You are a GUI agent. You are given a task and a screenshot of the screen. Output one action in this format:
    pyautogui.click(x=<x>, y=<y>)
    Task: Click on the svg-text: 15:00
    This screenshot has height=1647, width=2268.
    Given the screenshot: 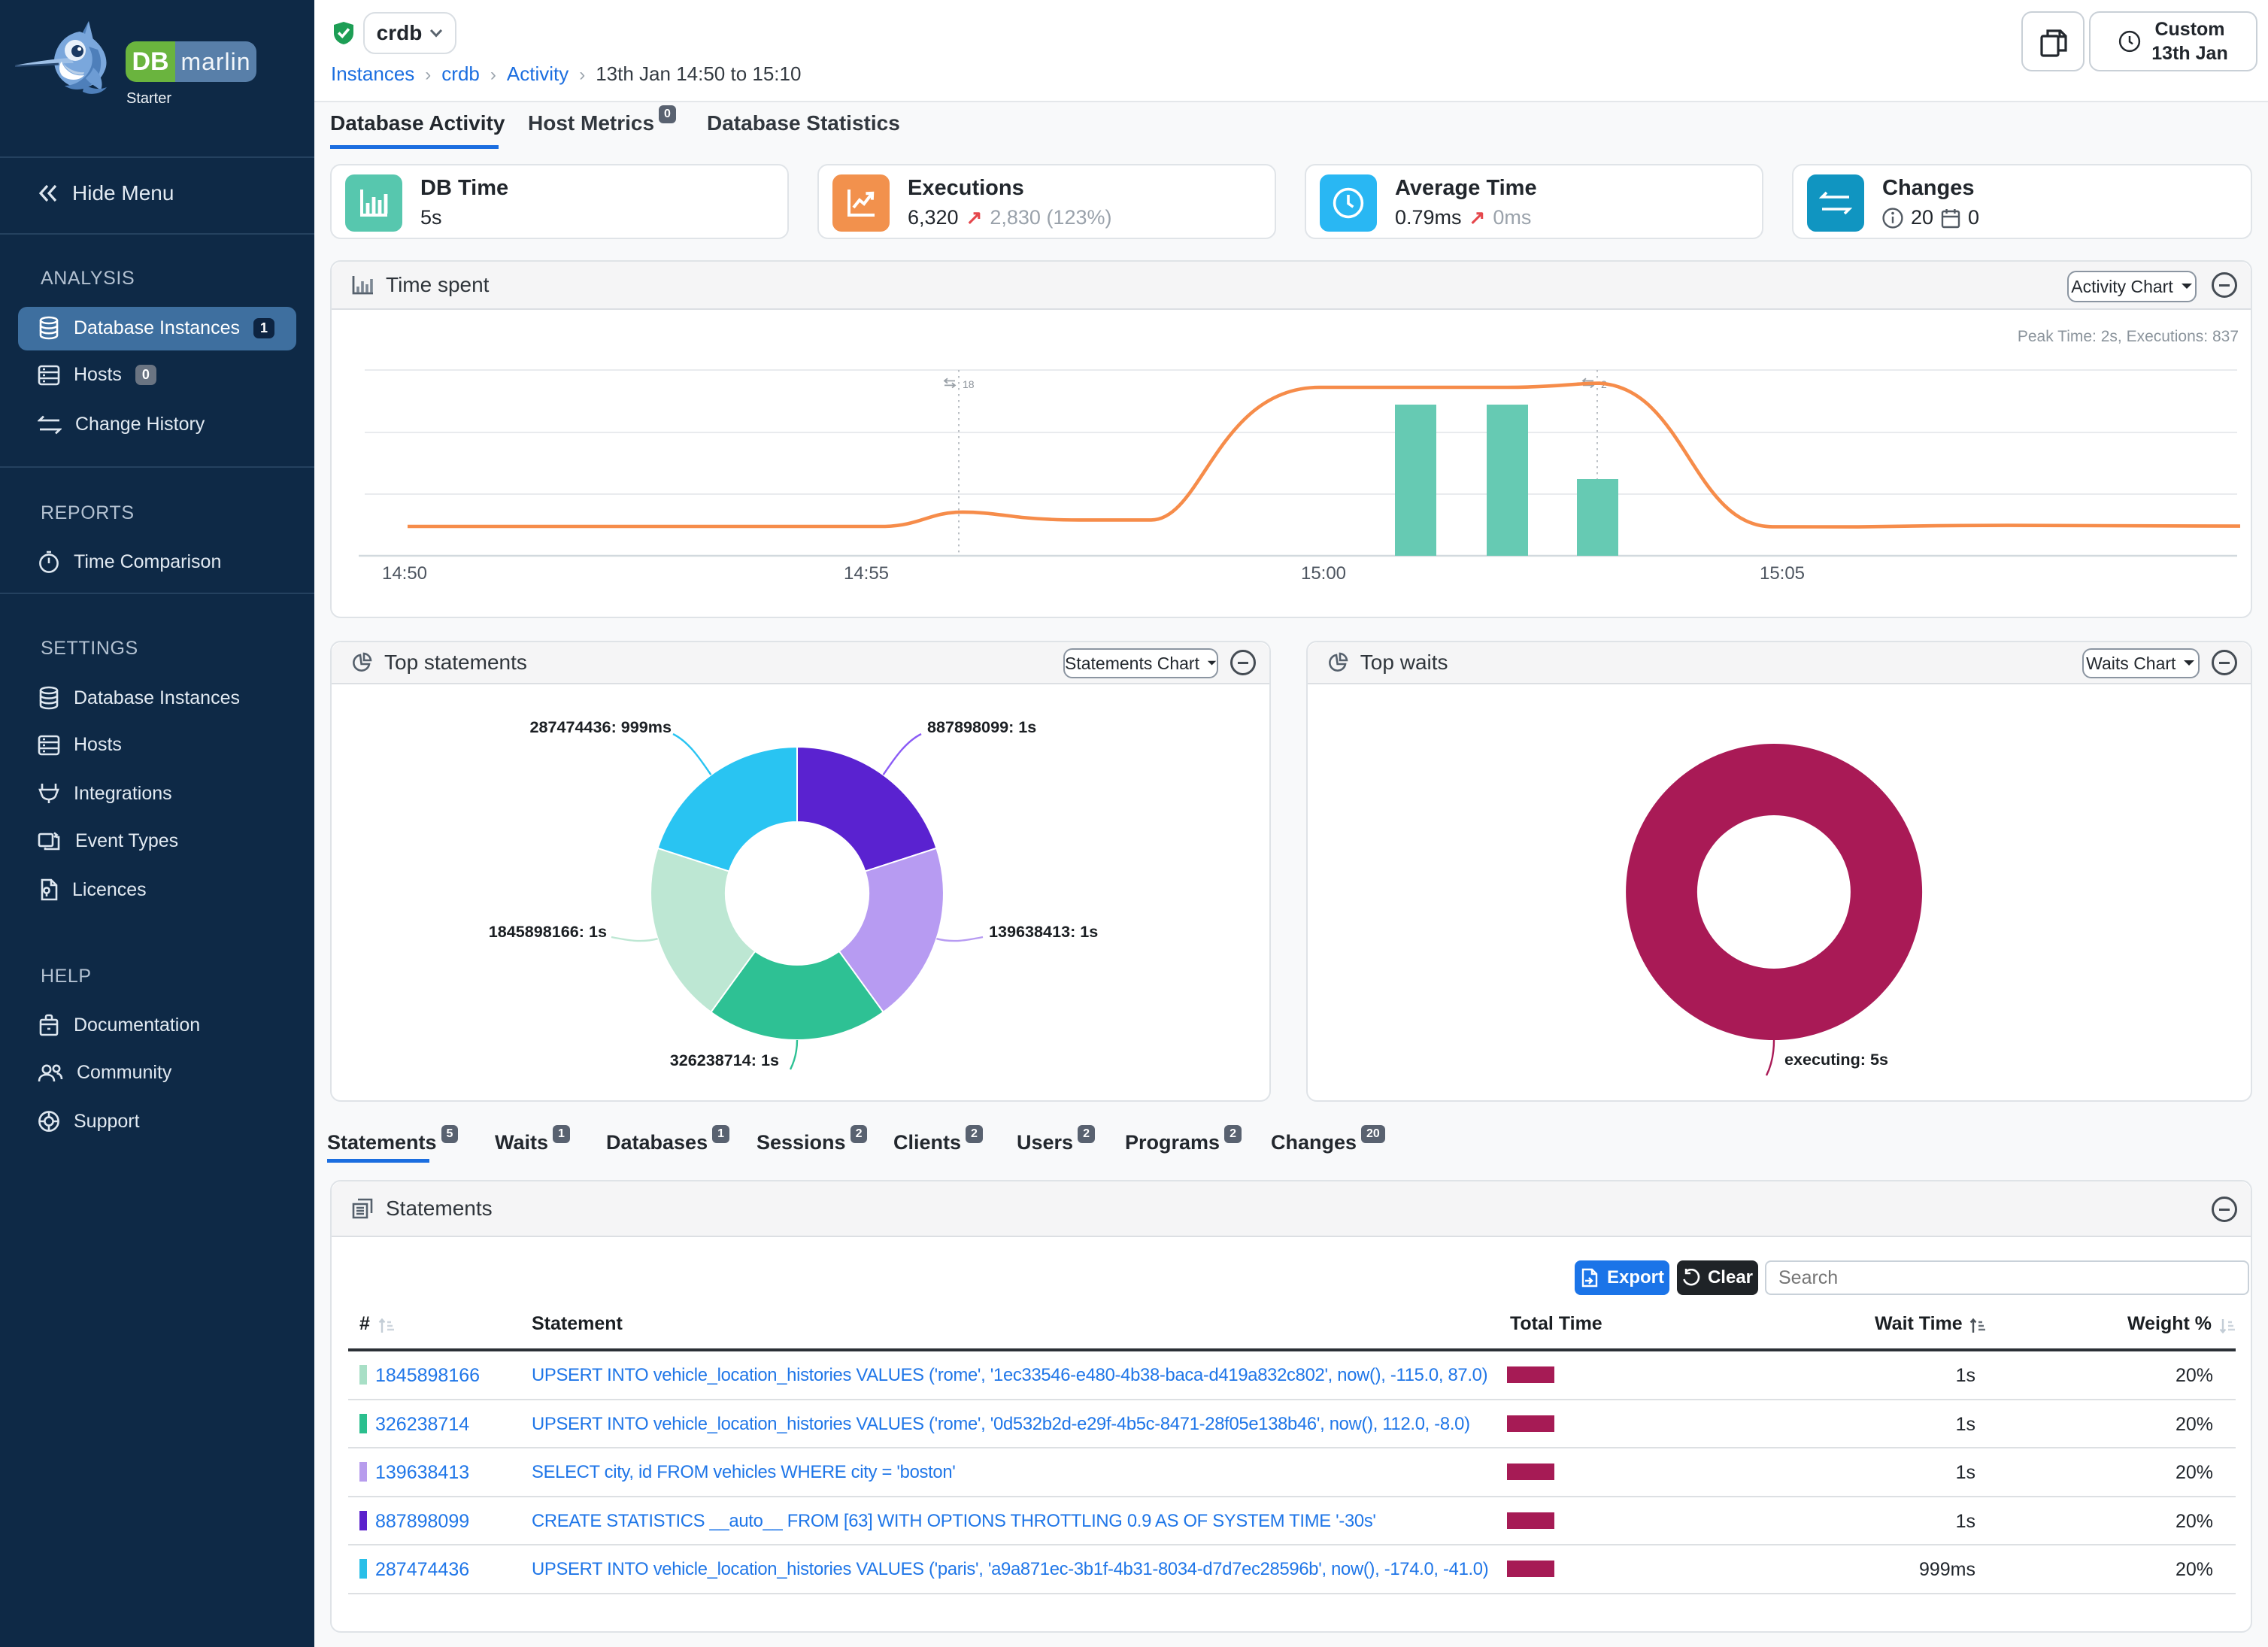 What is the action you would take?
    pyautogui.click(x=1323, y=573)
    